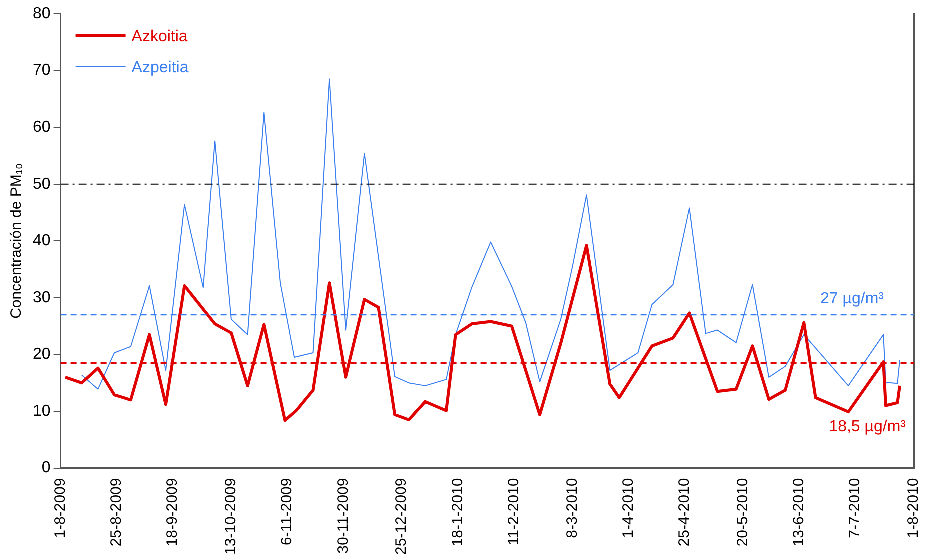  Describe the element at coordinates (173, 512) in the screenshot. I see `x-tick-label: 18-9-2009` at that location.